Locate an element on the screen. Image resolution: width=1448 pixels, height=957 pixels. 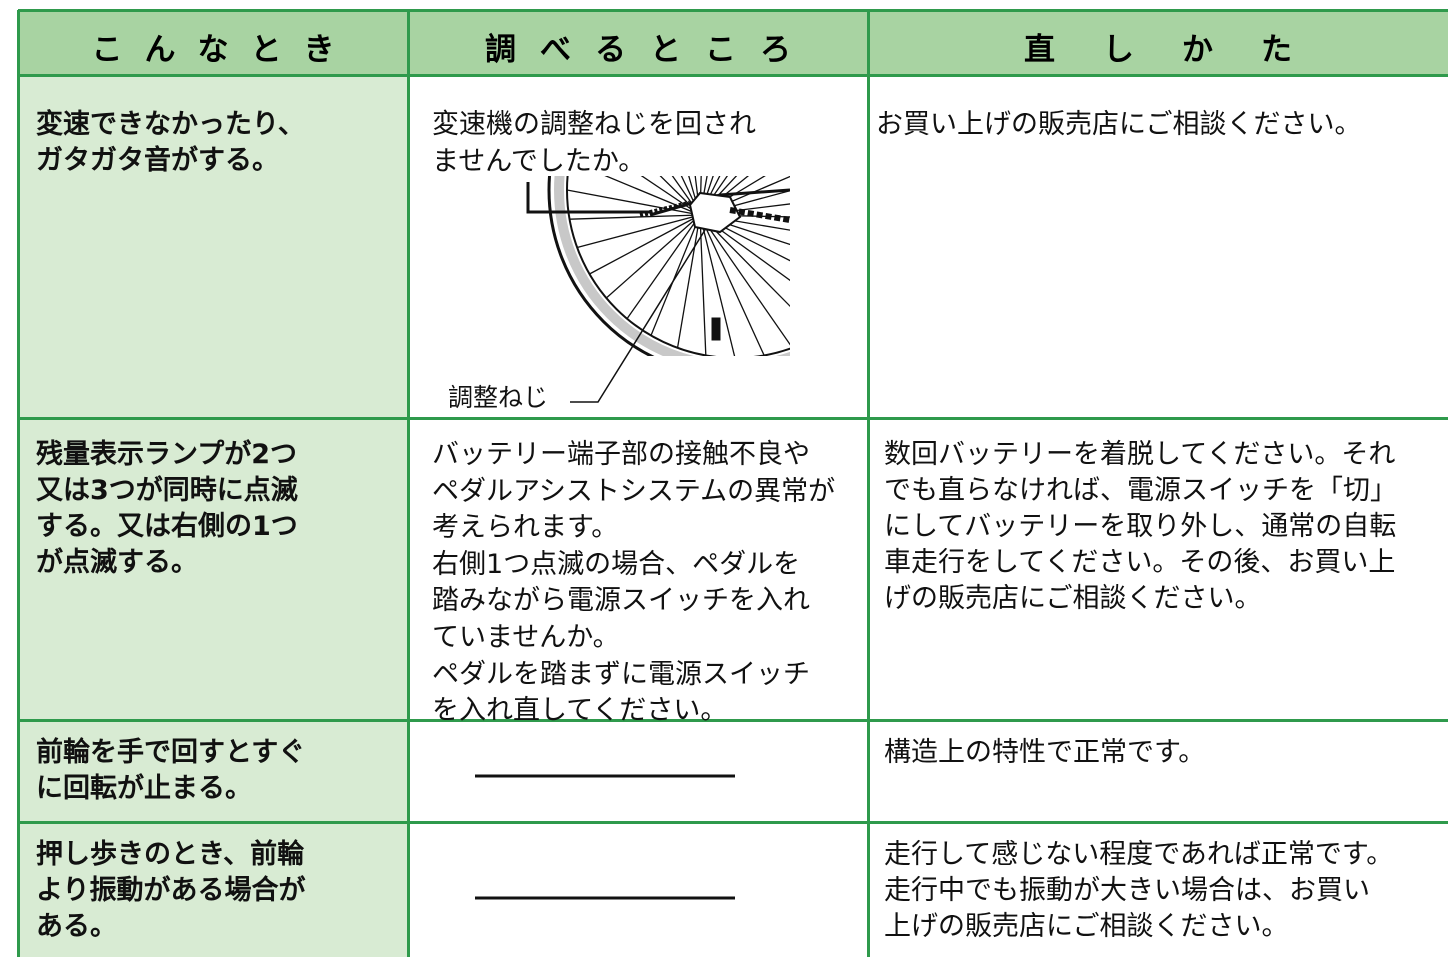
remedy-line: 車走行をしてください。その後、お買い上 is located at coordinates (1140, 562).